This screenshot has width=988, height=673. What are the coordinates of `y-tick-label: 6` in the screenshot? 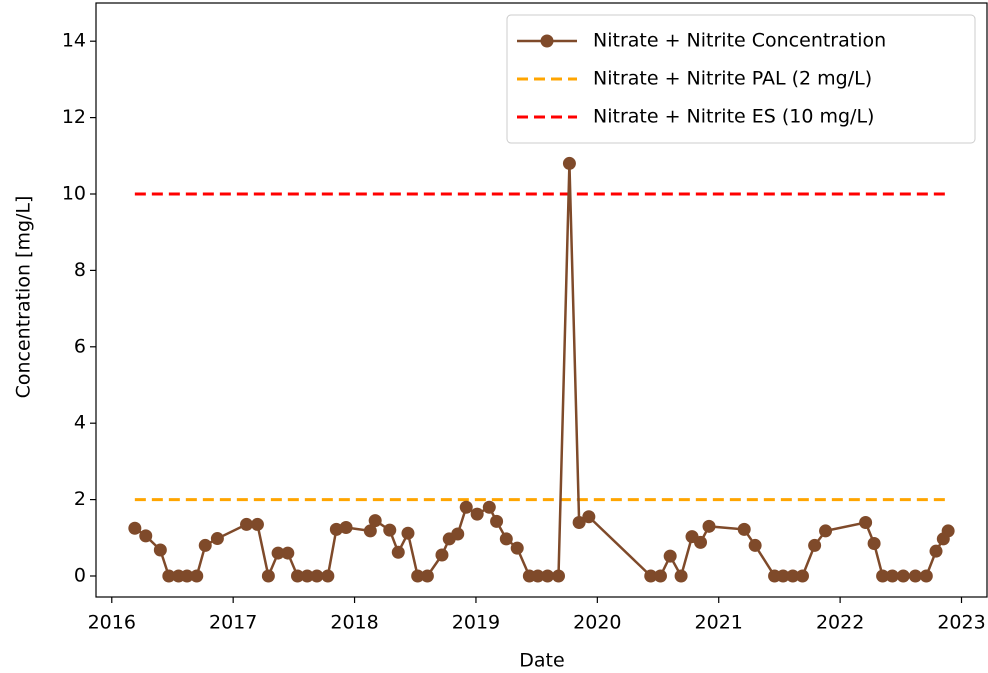 It's located at (80, 346).